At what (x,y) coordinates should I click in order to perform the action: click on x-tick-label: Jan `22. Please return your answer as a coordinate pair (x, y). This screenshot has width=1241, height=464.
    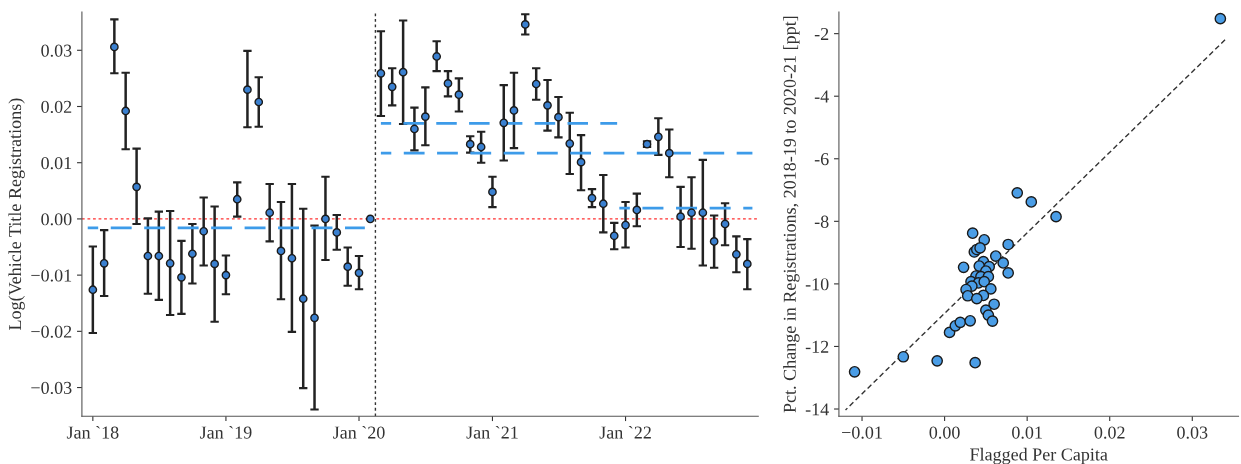
    Looking at the image, I should click on (625, 432).